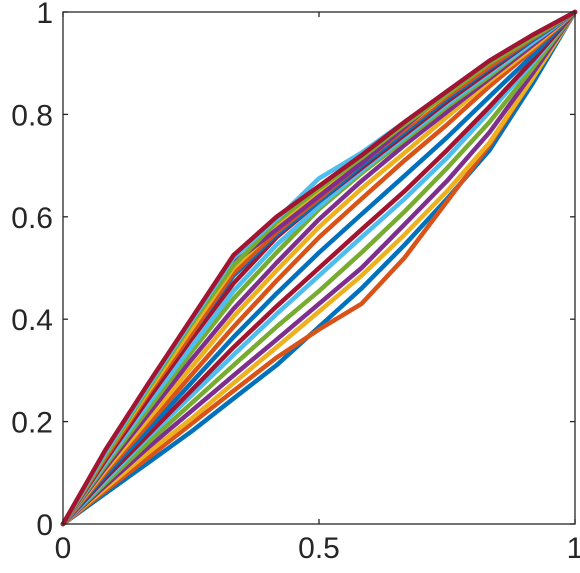 The height and width of the screenshot is (573, 580). What do you see at coordinates (63, 548) in the screenshot?
I see `x-tick-label: 0` at bounding box center [63, 548].